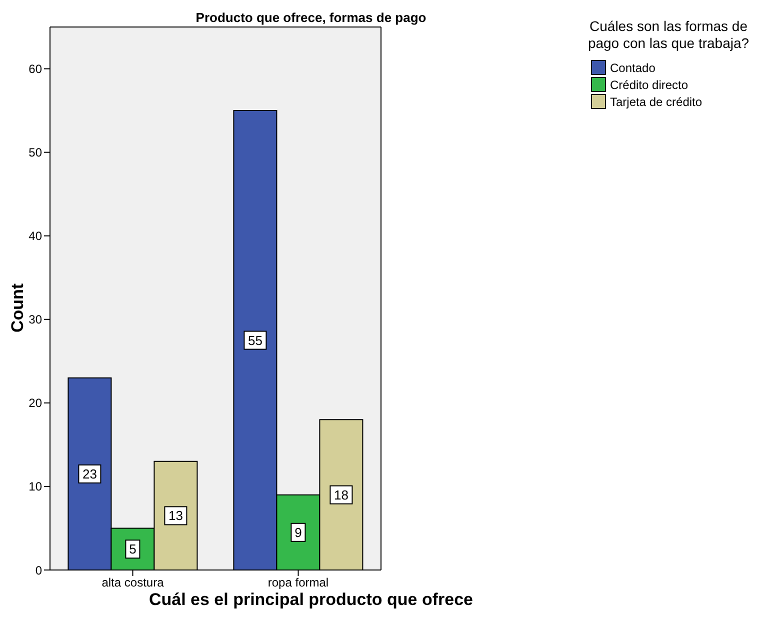 The image size is (779, 630). Describe the element at coordinates (35, 236) in the screenshot. I see `y-tick-label: 40` at that location.